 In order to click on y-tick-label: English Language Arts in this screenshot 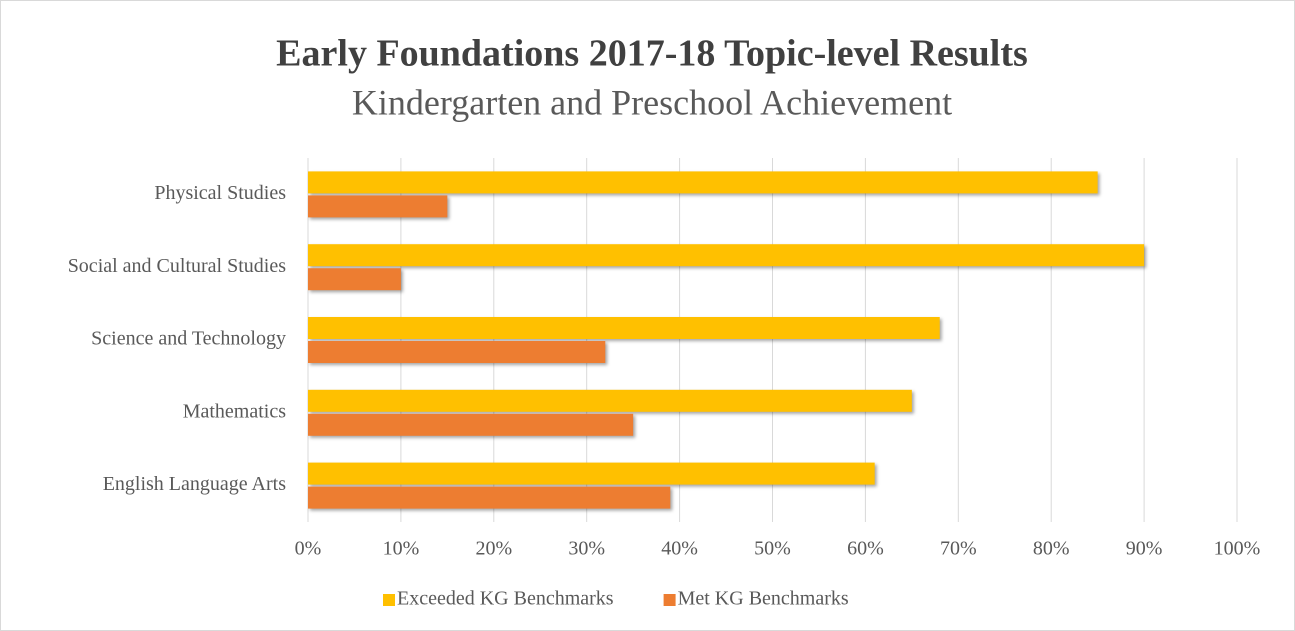, I will do `click(195, 484)`.